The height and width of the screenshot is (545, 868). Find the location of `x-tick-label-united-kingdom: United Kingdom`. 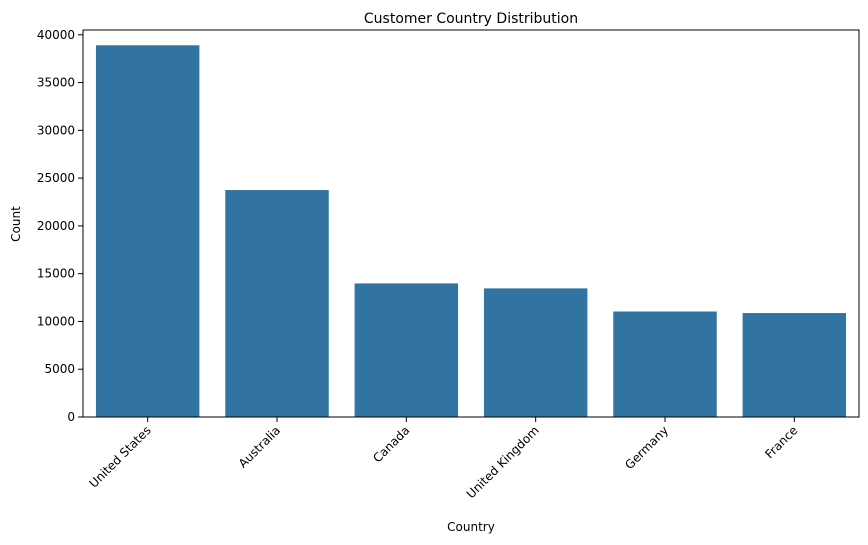

x-tick-label-united-kingdom: United Kingdom is located at coordinates (503, 462).